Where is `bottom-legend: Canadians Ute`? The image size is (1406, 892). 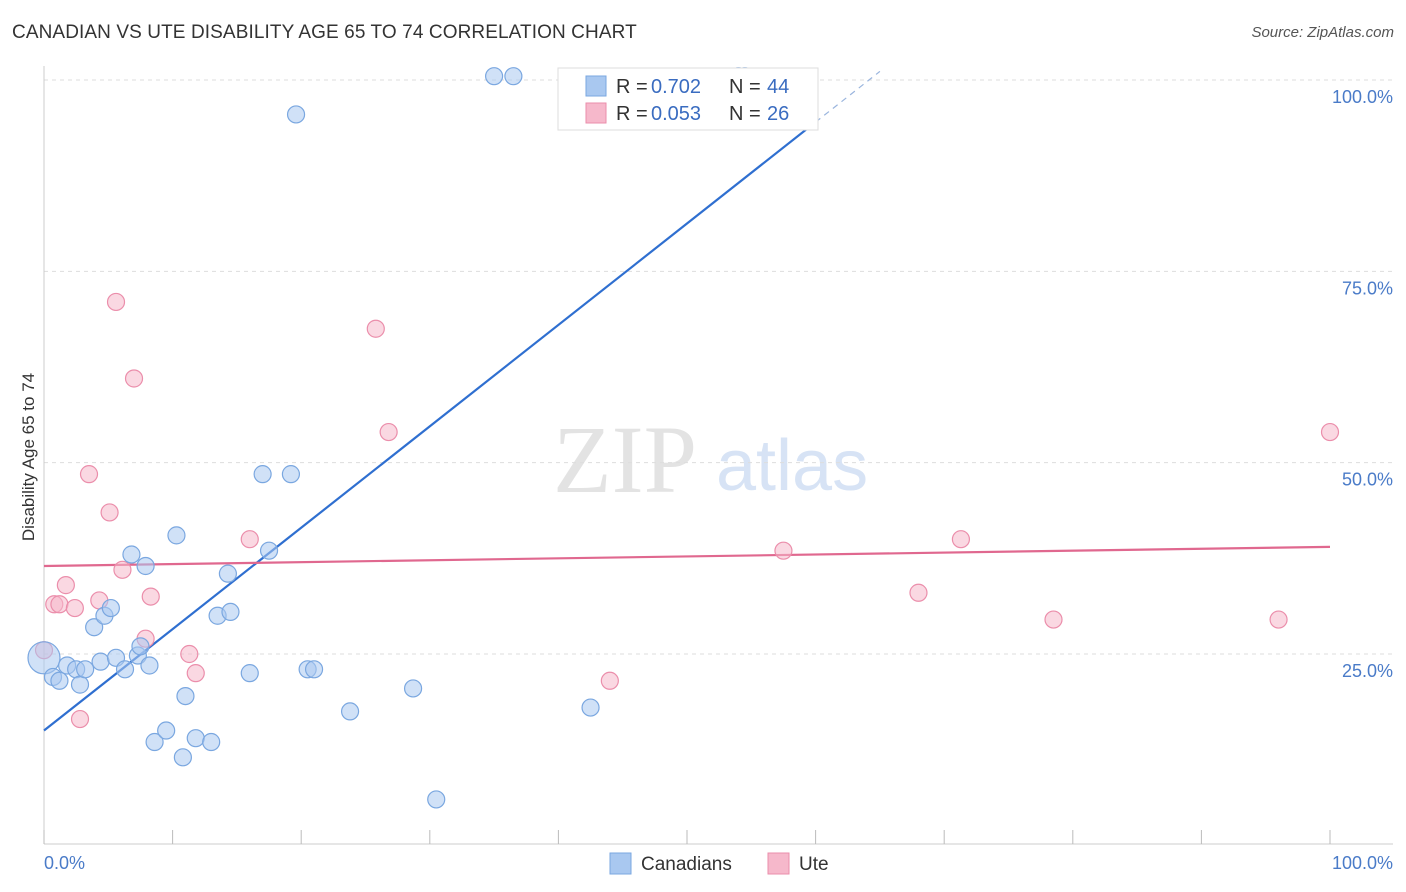
bottom-legend: Canadians Ute is located at coordinates (719, 863).